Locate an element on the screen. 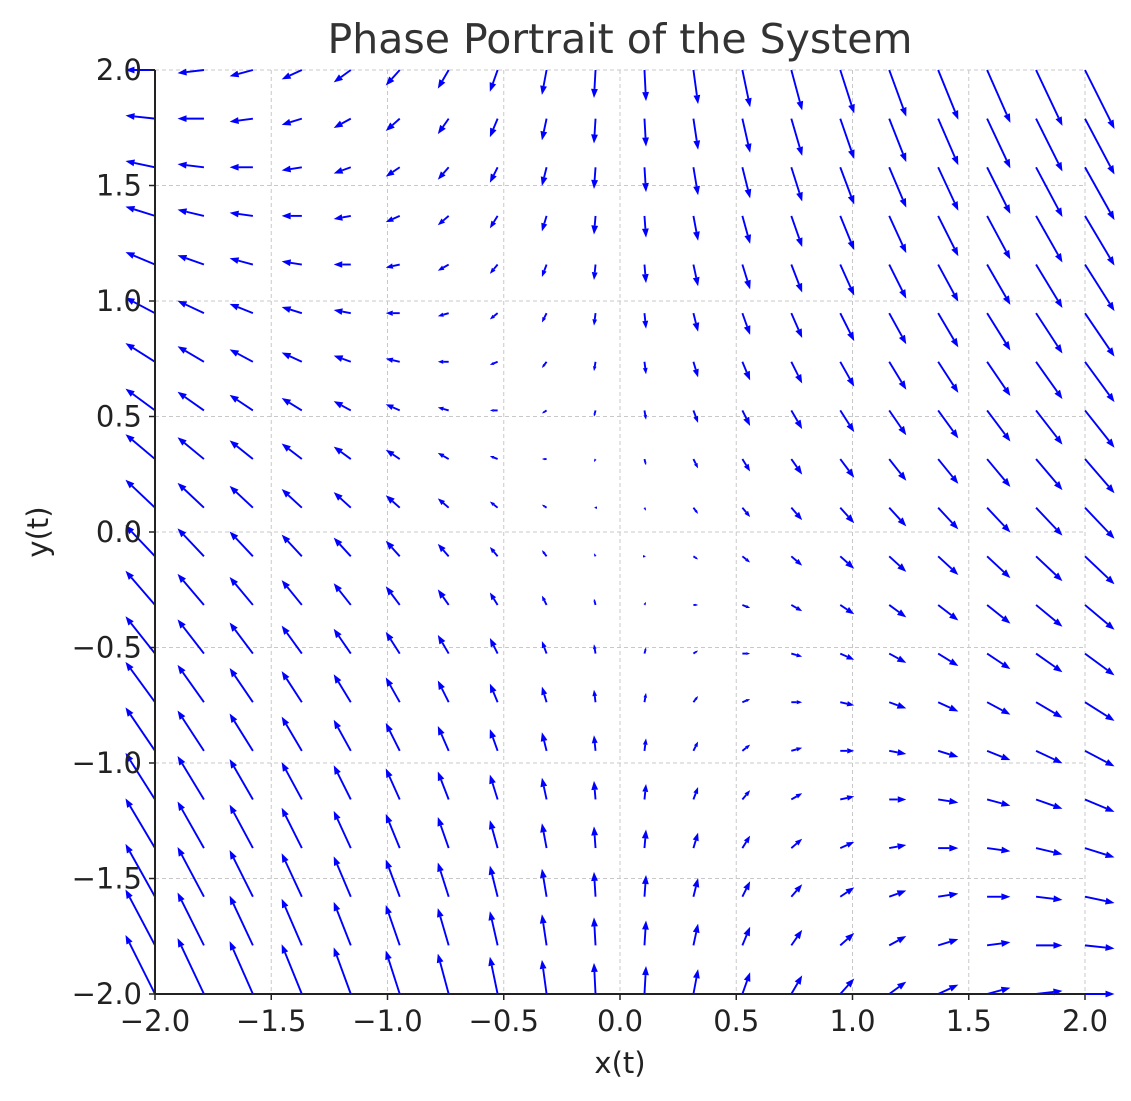 The height and width of the screenshot is (1101, 1131). y-tick-label: −1.5 is located at coordinates (107, 879).